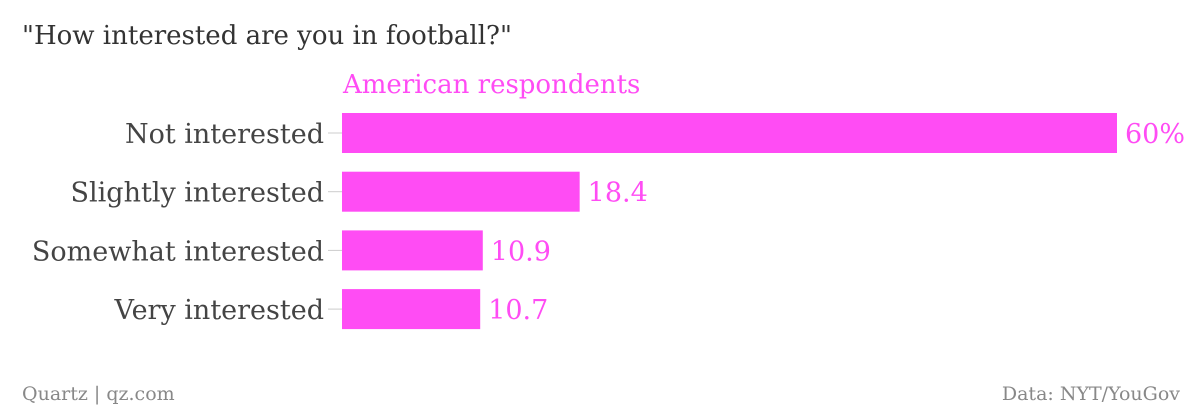 The width and height of the screenshot is (1200, 410). What do you see at coordinates (224, 134) in the screenshot?
I see `category-label: Not interested` at bounding box center [224, 134].